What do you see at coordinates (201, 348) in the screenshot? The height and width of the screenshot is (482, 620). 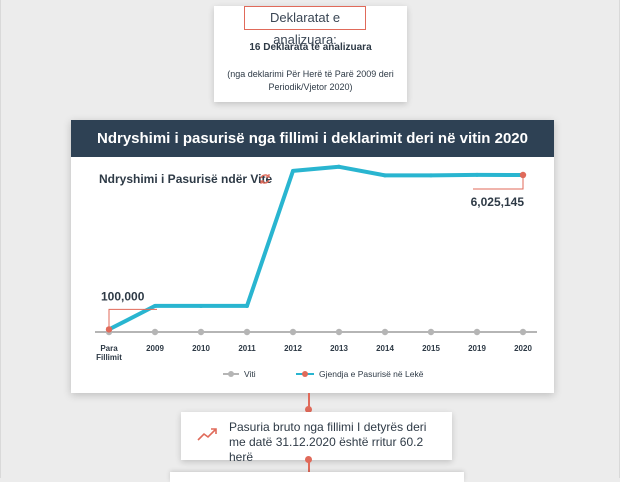 I see `x-tick-label: 2010` at bounding box center [201, 348].